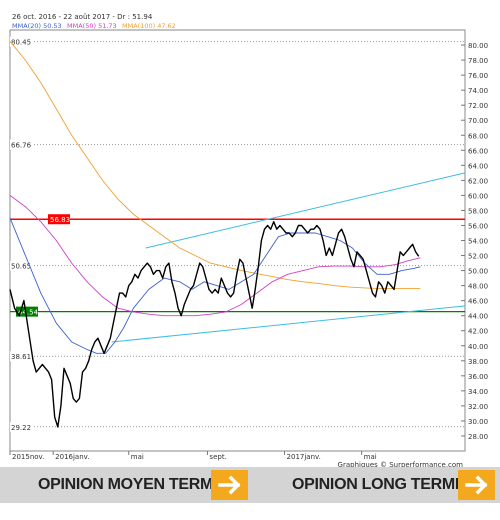 The image size is (500, 520). I want to click on y-tick-label: 50.00, so click(478, 272).